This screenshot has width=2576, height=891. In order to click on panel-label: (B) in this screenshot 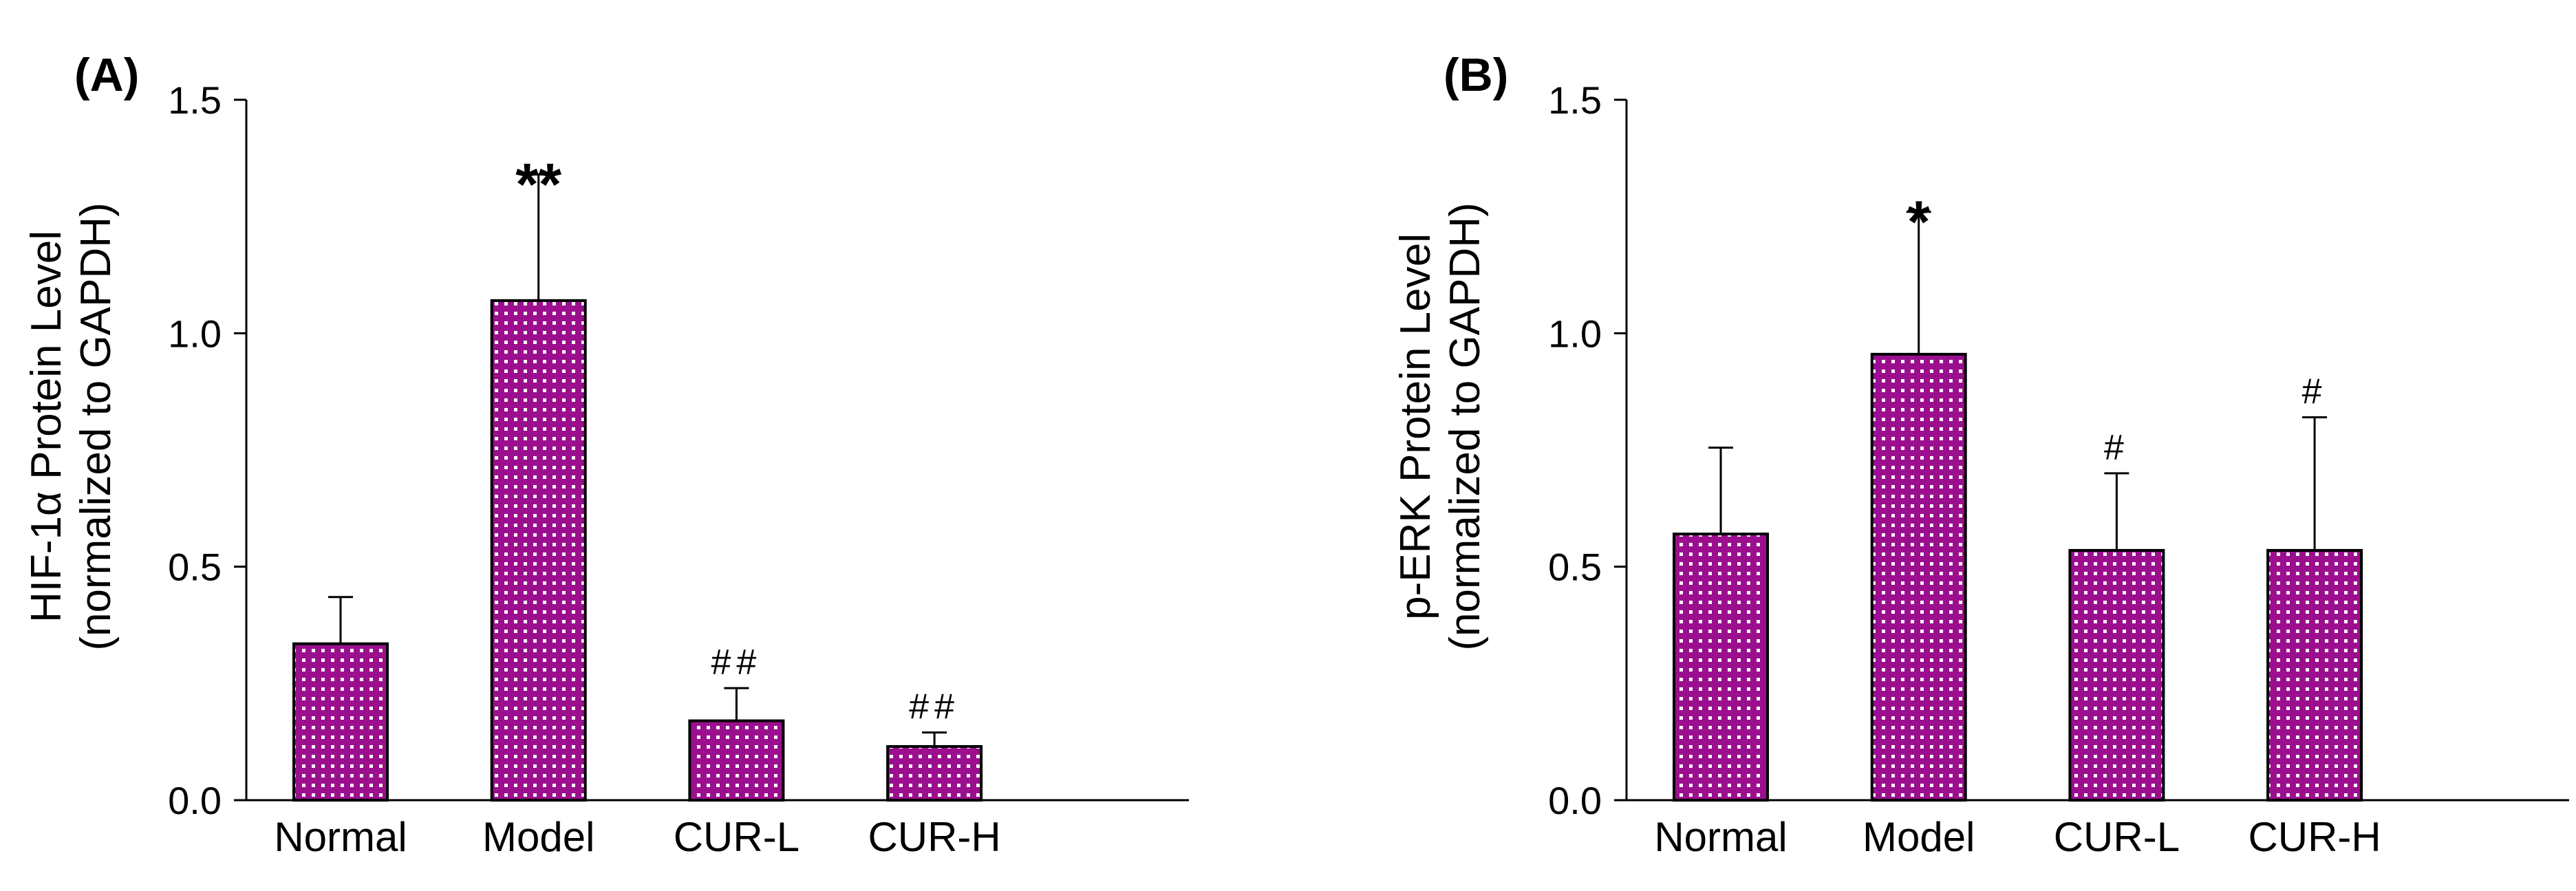, I will do `click(1475, 75)`.